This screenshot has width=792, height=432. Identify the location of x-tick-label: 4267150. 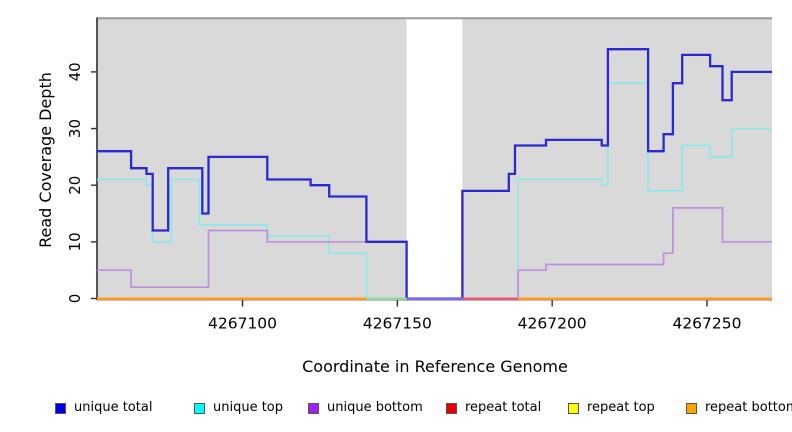
(397, 324).